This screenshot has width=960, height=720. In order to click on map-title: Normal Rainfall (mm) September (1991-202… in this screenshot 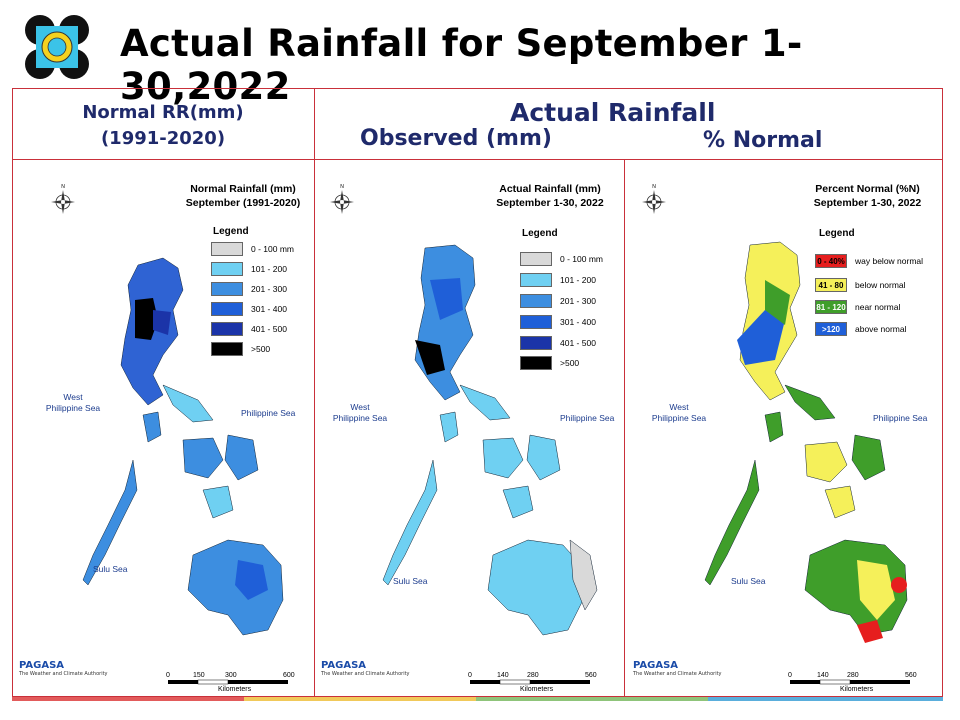, I will do `click(243, 196)`.